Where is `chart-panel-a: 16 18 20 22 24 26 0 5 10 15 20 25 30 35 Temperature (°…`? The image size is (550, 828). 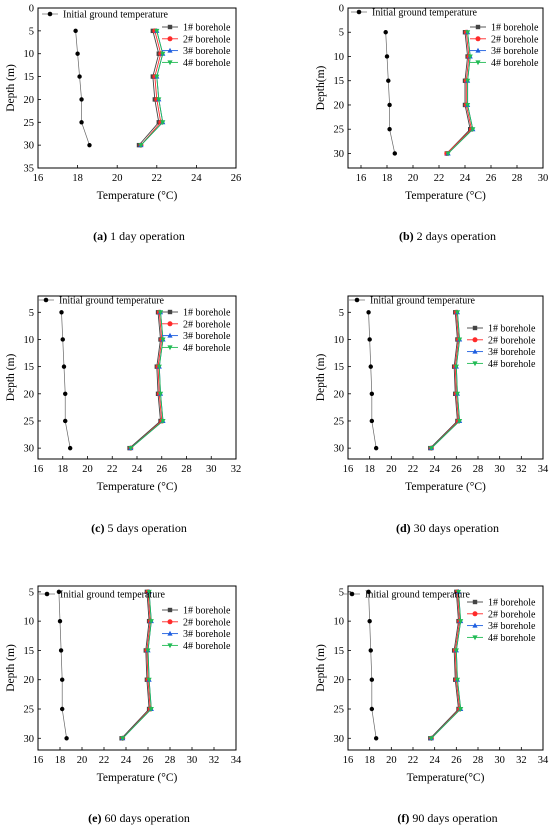 chart-panel-a: 16 18 20 22 24 26 0 5 10 15 20 25 30 35 Temperature (°… is located at coordinates (123, 124).